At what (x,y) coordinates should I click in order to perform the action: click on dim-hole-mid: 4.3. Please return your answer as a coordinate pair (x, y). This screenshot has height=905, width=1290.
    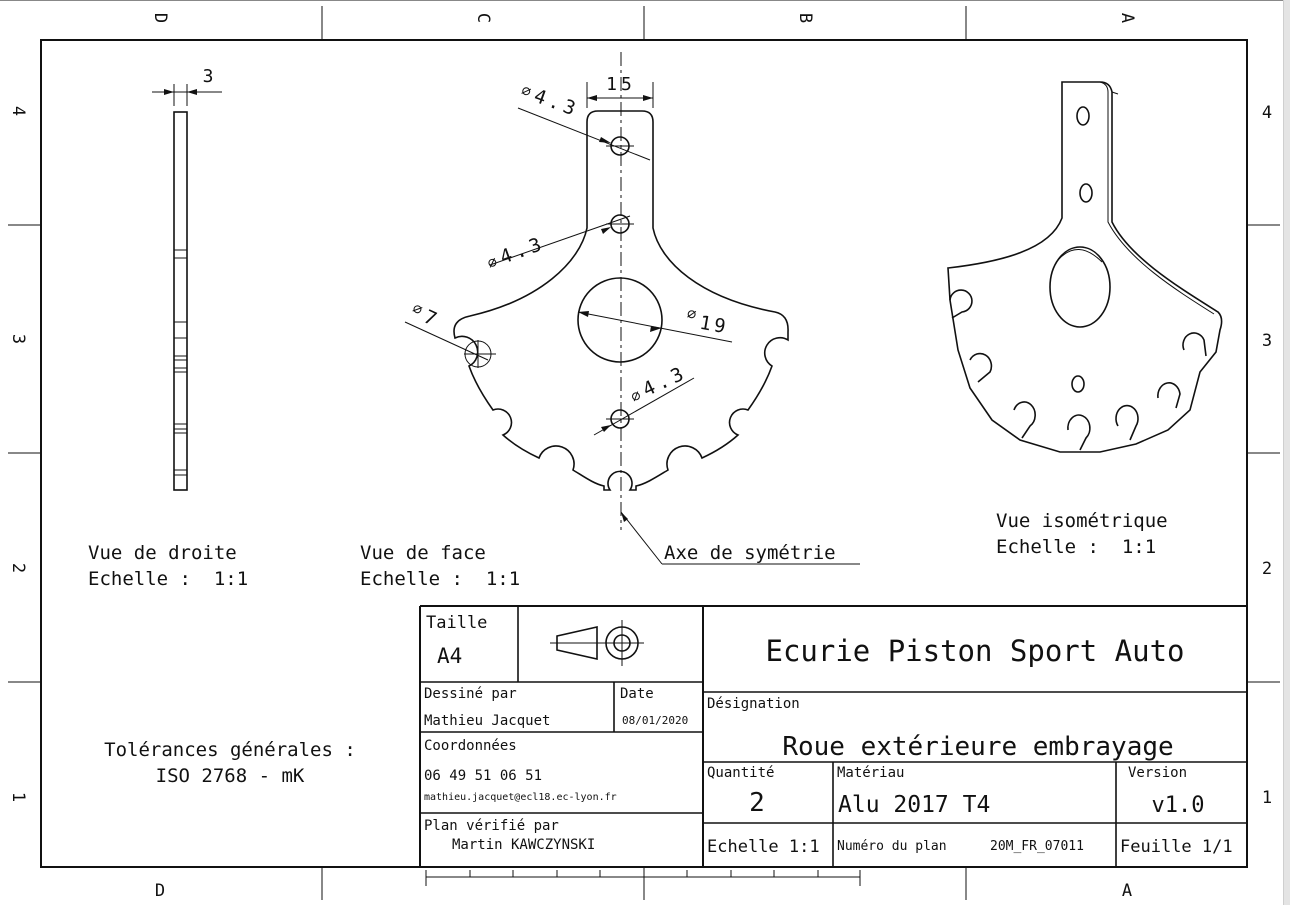
    Looking at the image, I should click on (522, 250).